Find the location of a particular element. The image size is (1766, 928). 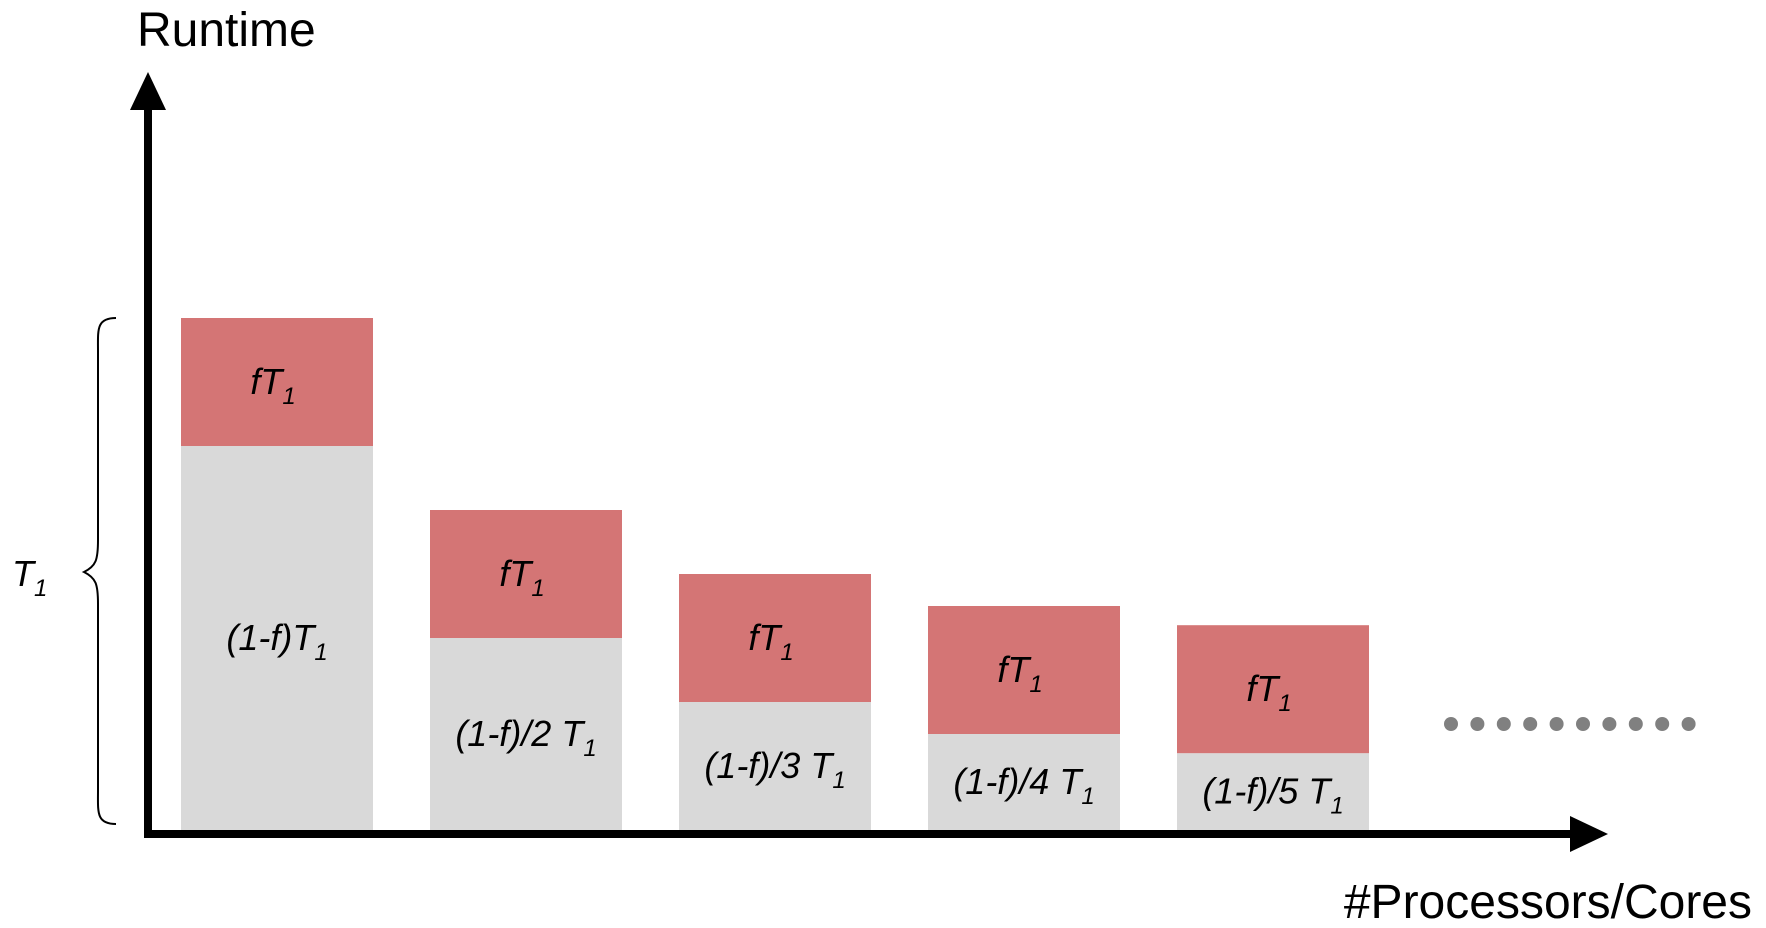

t1-brace is located at coordinates (99, 571).